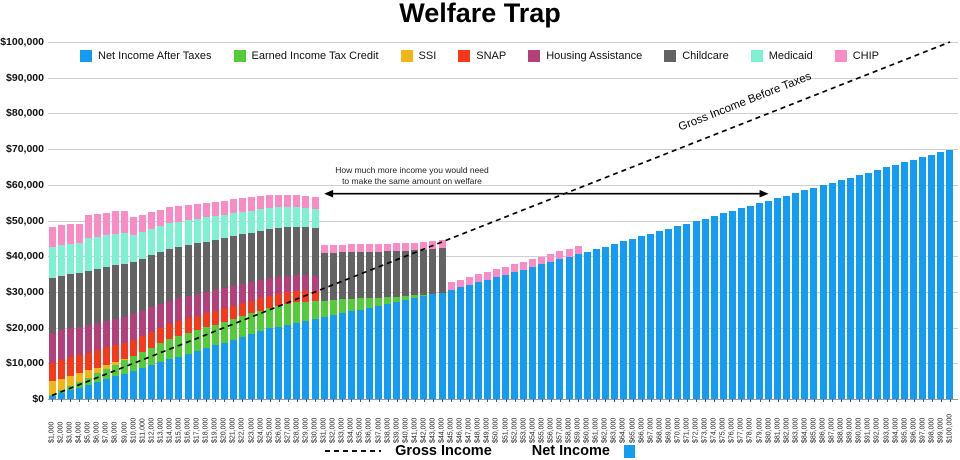  What do you see at coordinates (778, 430) in the screenshot?
I see `x-axis-tick-label: $81,000` at bounding box center [778, 430].